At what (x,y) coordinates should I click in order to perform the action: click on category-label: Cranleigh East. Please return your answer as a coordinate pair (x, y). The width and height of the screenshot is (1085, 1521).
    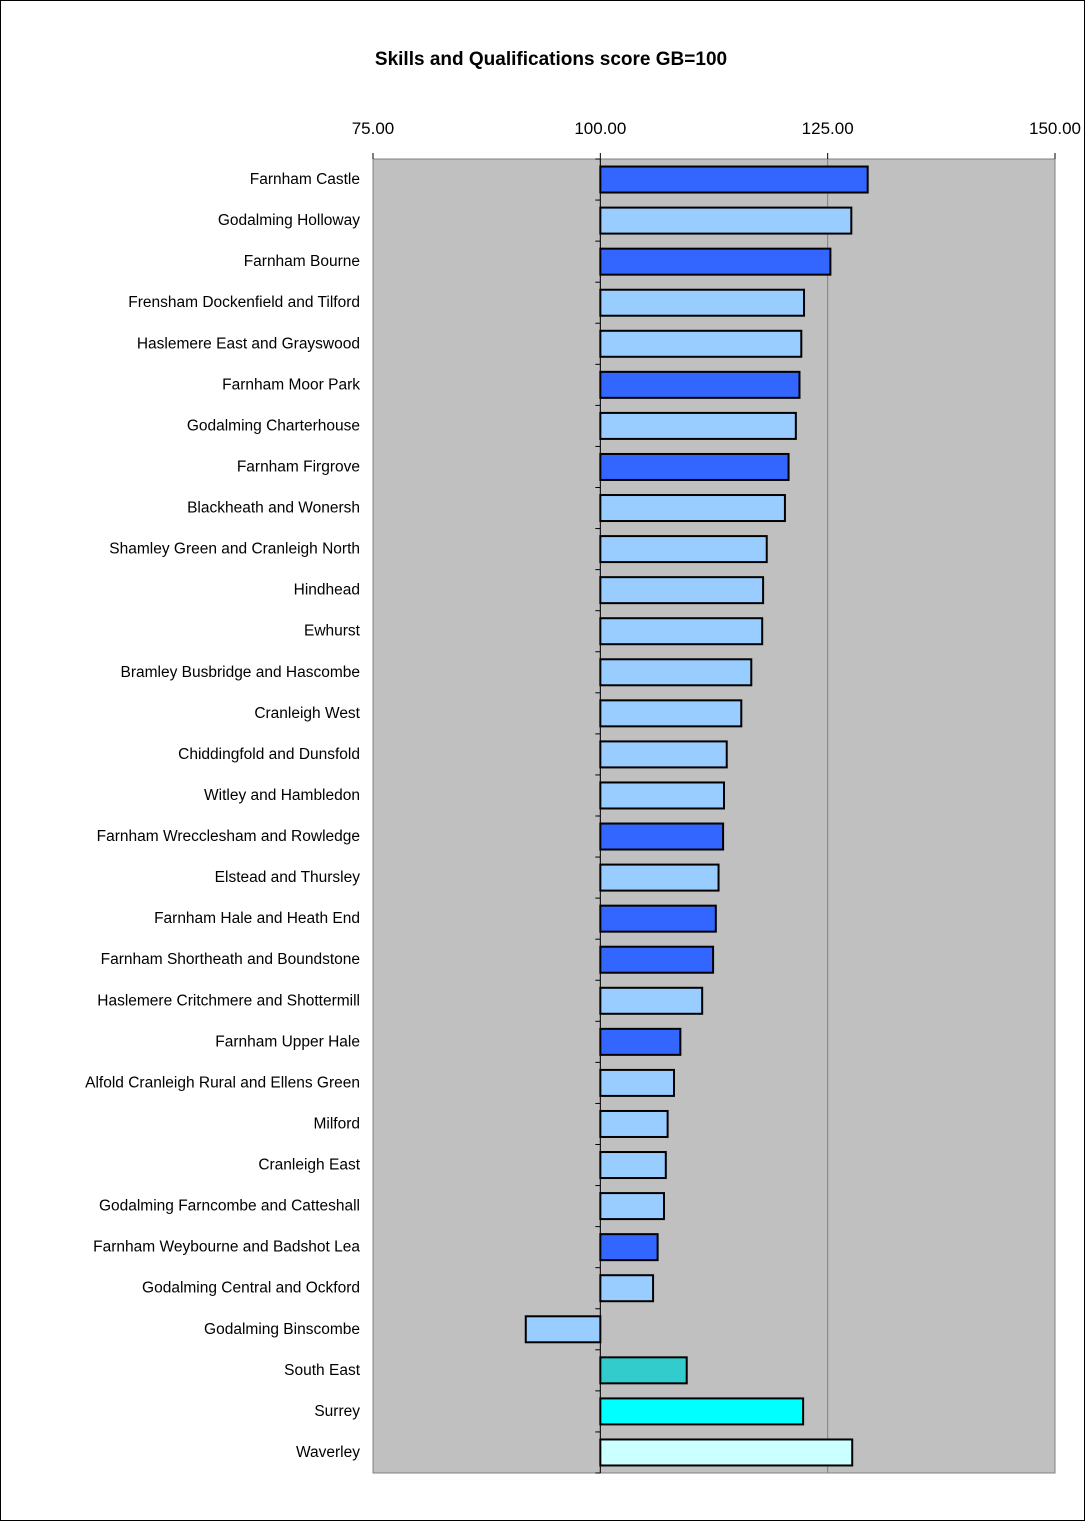
    Looking at the image, I should click on (309, 1165).